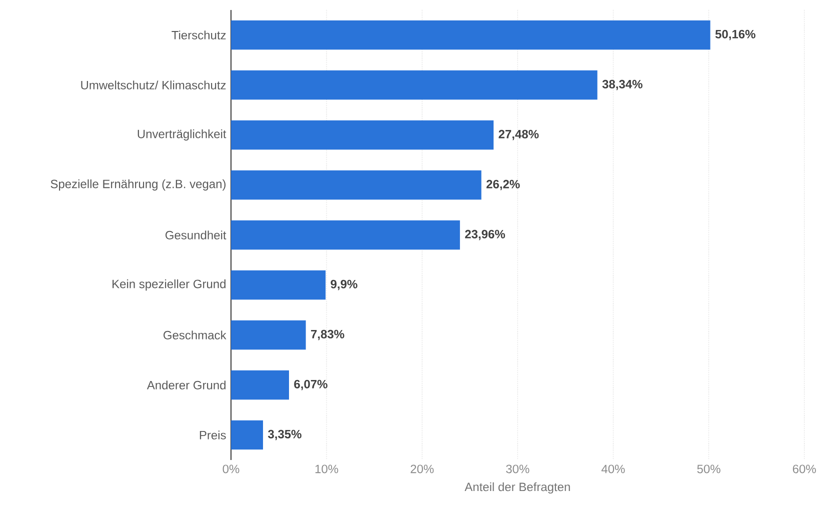 The image size is (819, 517). Describe the element at coordinates (326, 469) in the screenshot. I see `x-tick-label: 10%` at that location.